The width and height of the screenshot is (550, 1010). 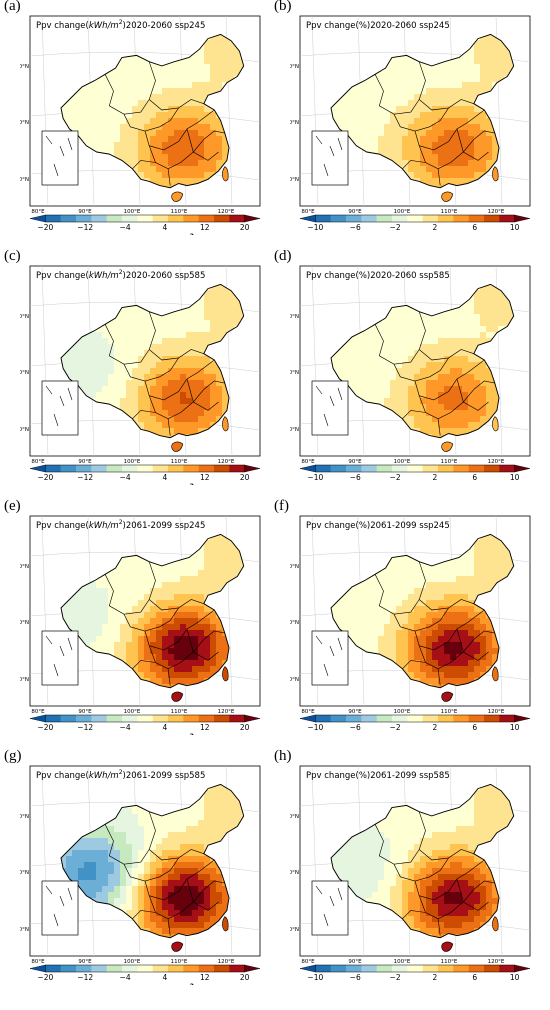 What do you see at coordinates (378, 26) in the screenshot?
I see `title-part: Ppv change(%)2020-2060 ssp245` at bounding box center [378, 26].